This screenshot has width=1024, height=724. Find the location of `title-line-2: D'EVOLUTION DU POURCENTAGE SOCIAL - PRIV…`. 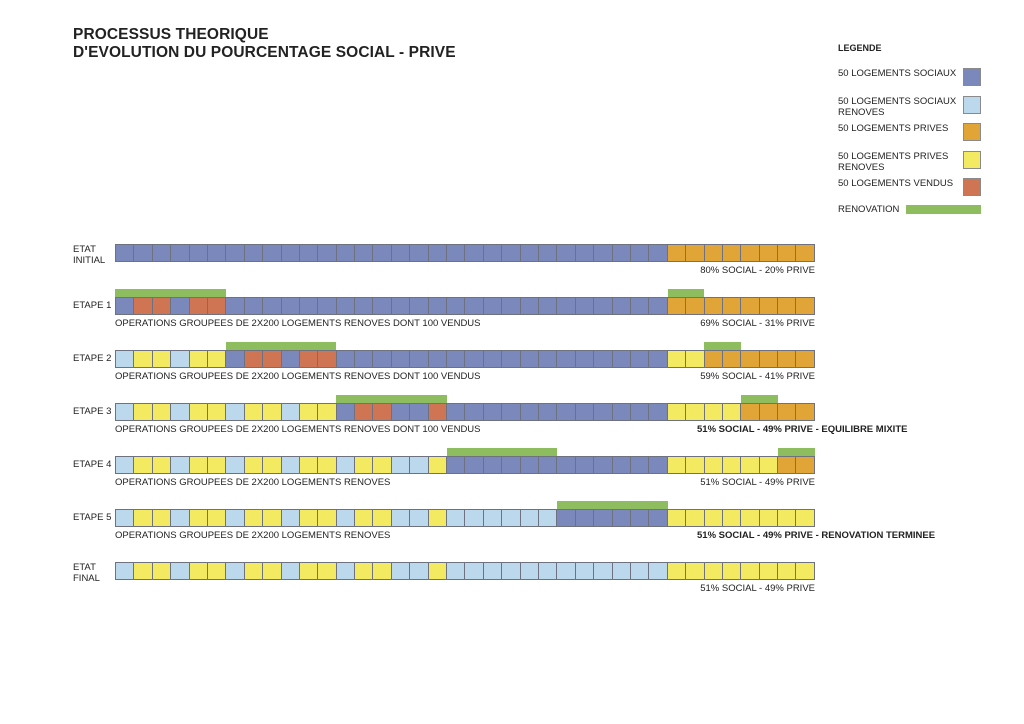

title-line-2: D'EVOLUTION DU POURCENTAGE SOCIAL - PRIV… is located at coordinates (264, 52).